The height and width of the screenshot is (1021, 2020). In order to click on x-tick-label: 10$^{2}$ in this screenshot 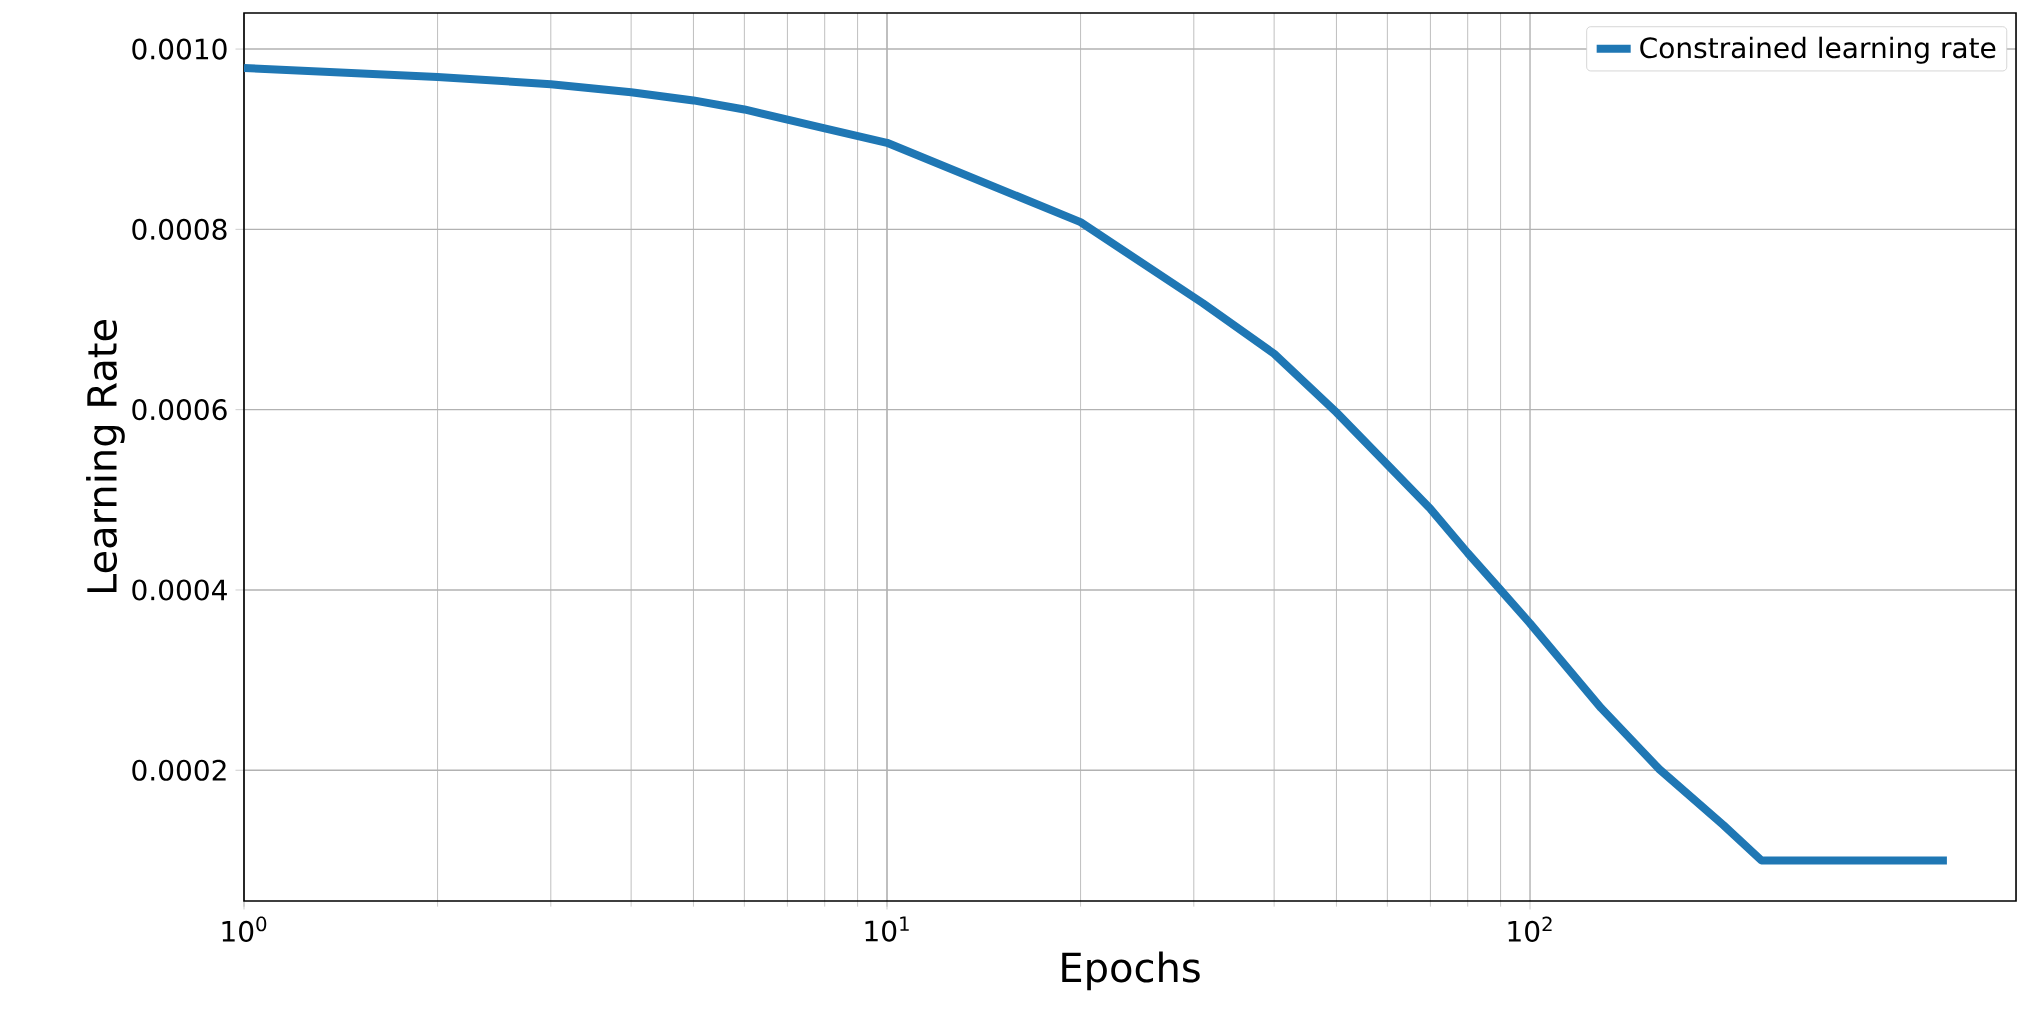, I will do `click(1530, 929)`.